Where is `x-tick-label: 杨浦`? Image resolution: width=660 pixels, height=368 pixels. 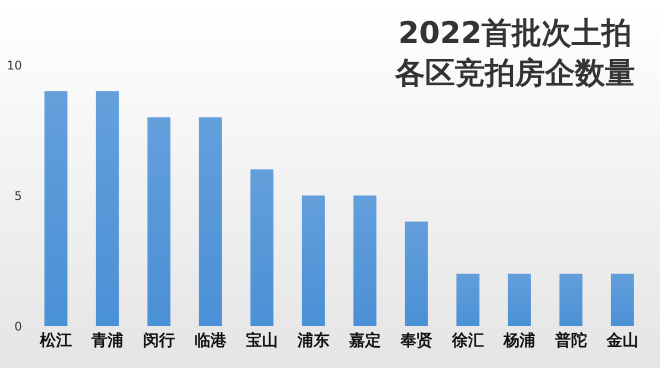 x-tick-label: 杨浦 is located at coordinates (519, 340).